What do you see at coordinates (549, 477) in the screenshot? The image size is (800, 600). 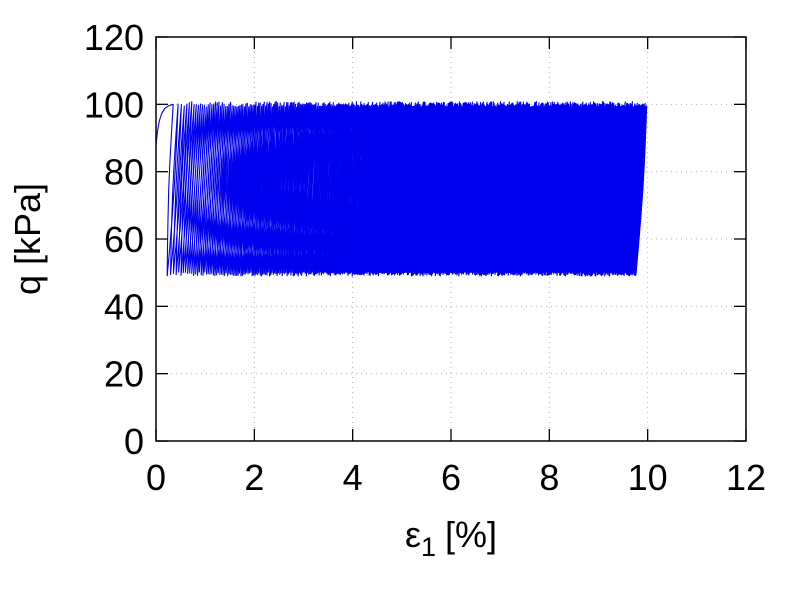 I see `x-tick-label: 8` at bounding box center [549, 477].